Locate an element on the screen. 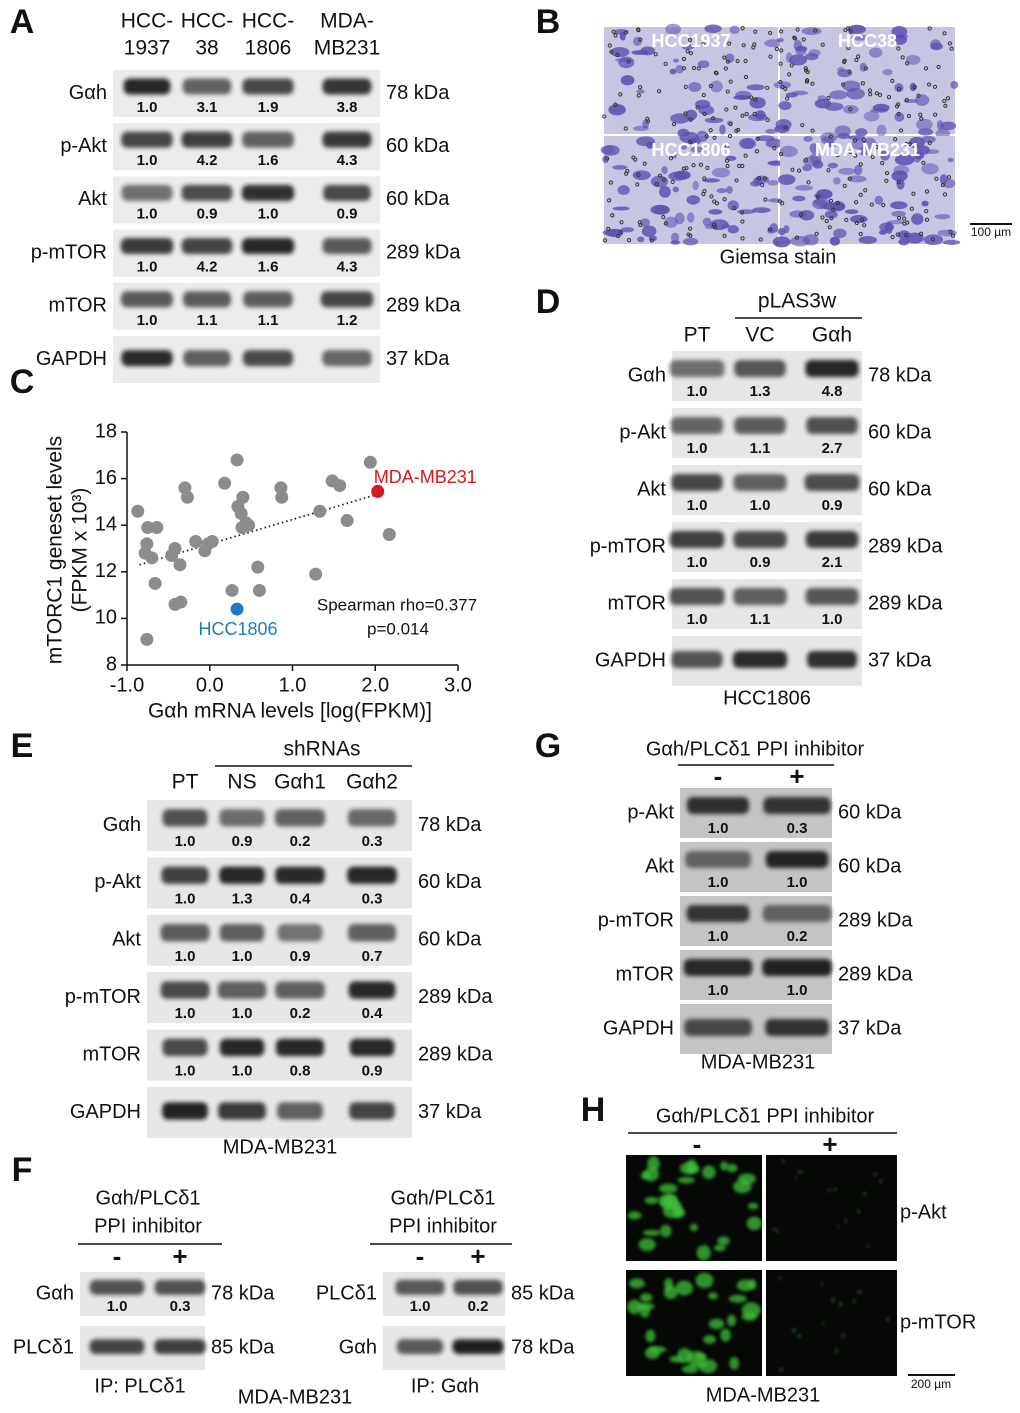 This screenshot has height=1413, width=1020. y-tick-label: 16 is located at coordinates (106, 478).